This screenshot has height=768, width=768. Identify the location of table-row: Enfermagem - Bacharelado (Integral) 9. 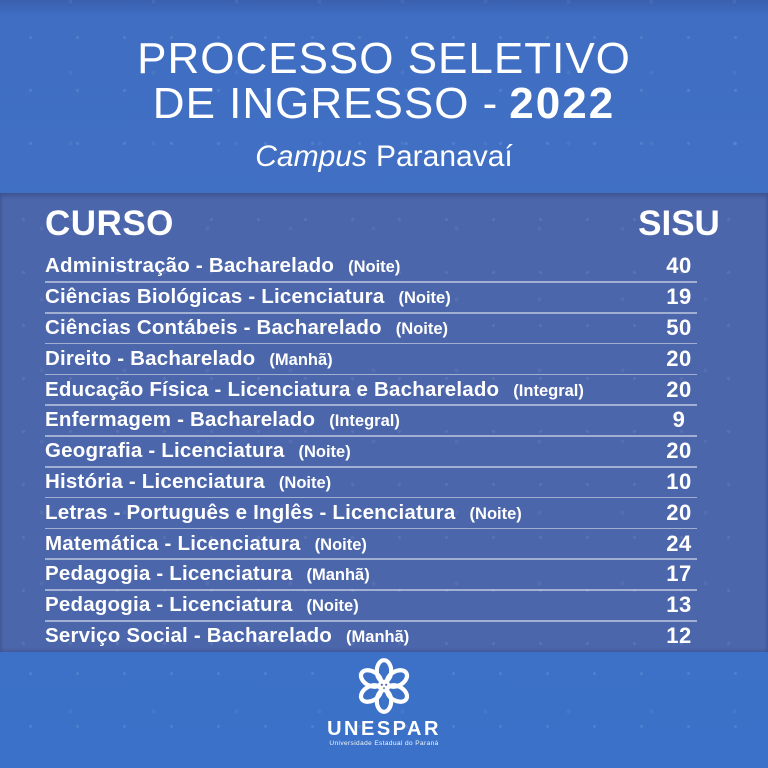
(384, 421).